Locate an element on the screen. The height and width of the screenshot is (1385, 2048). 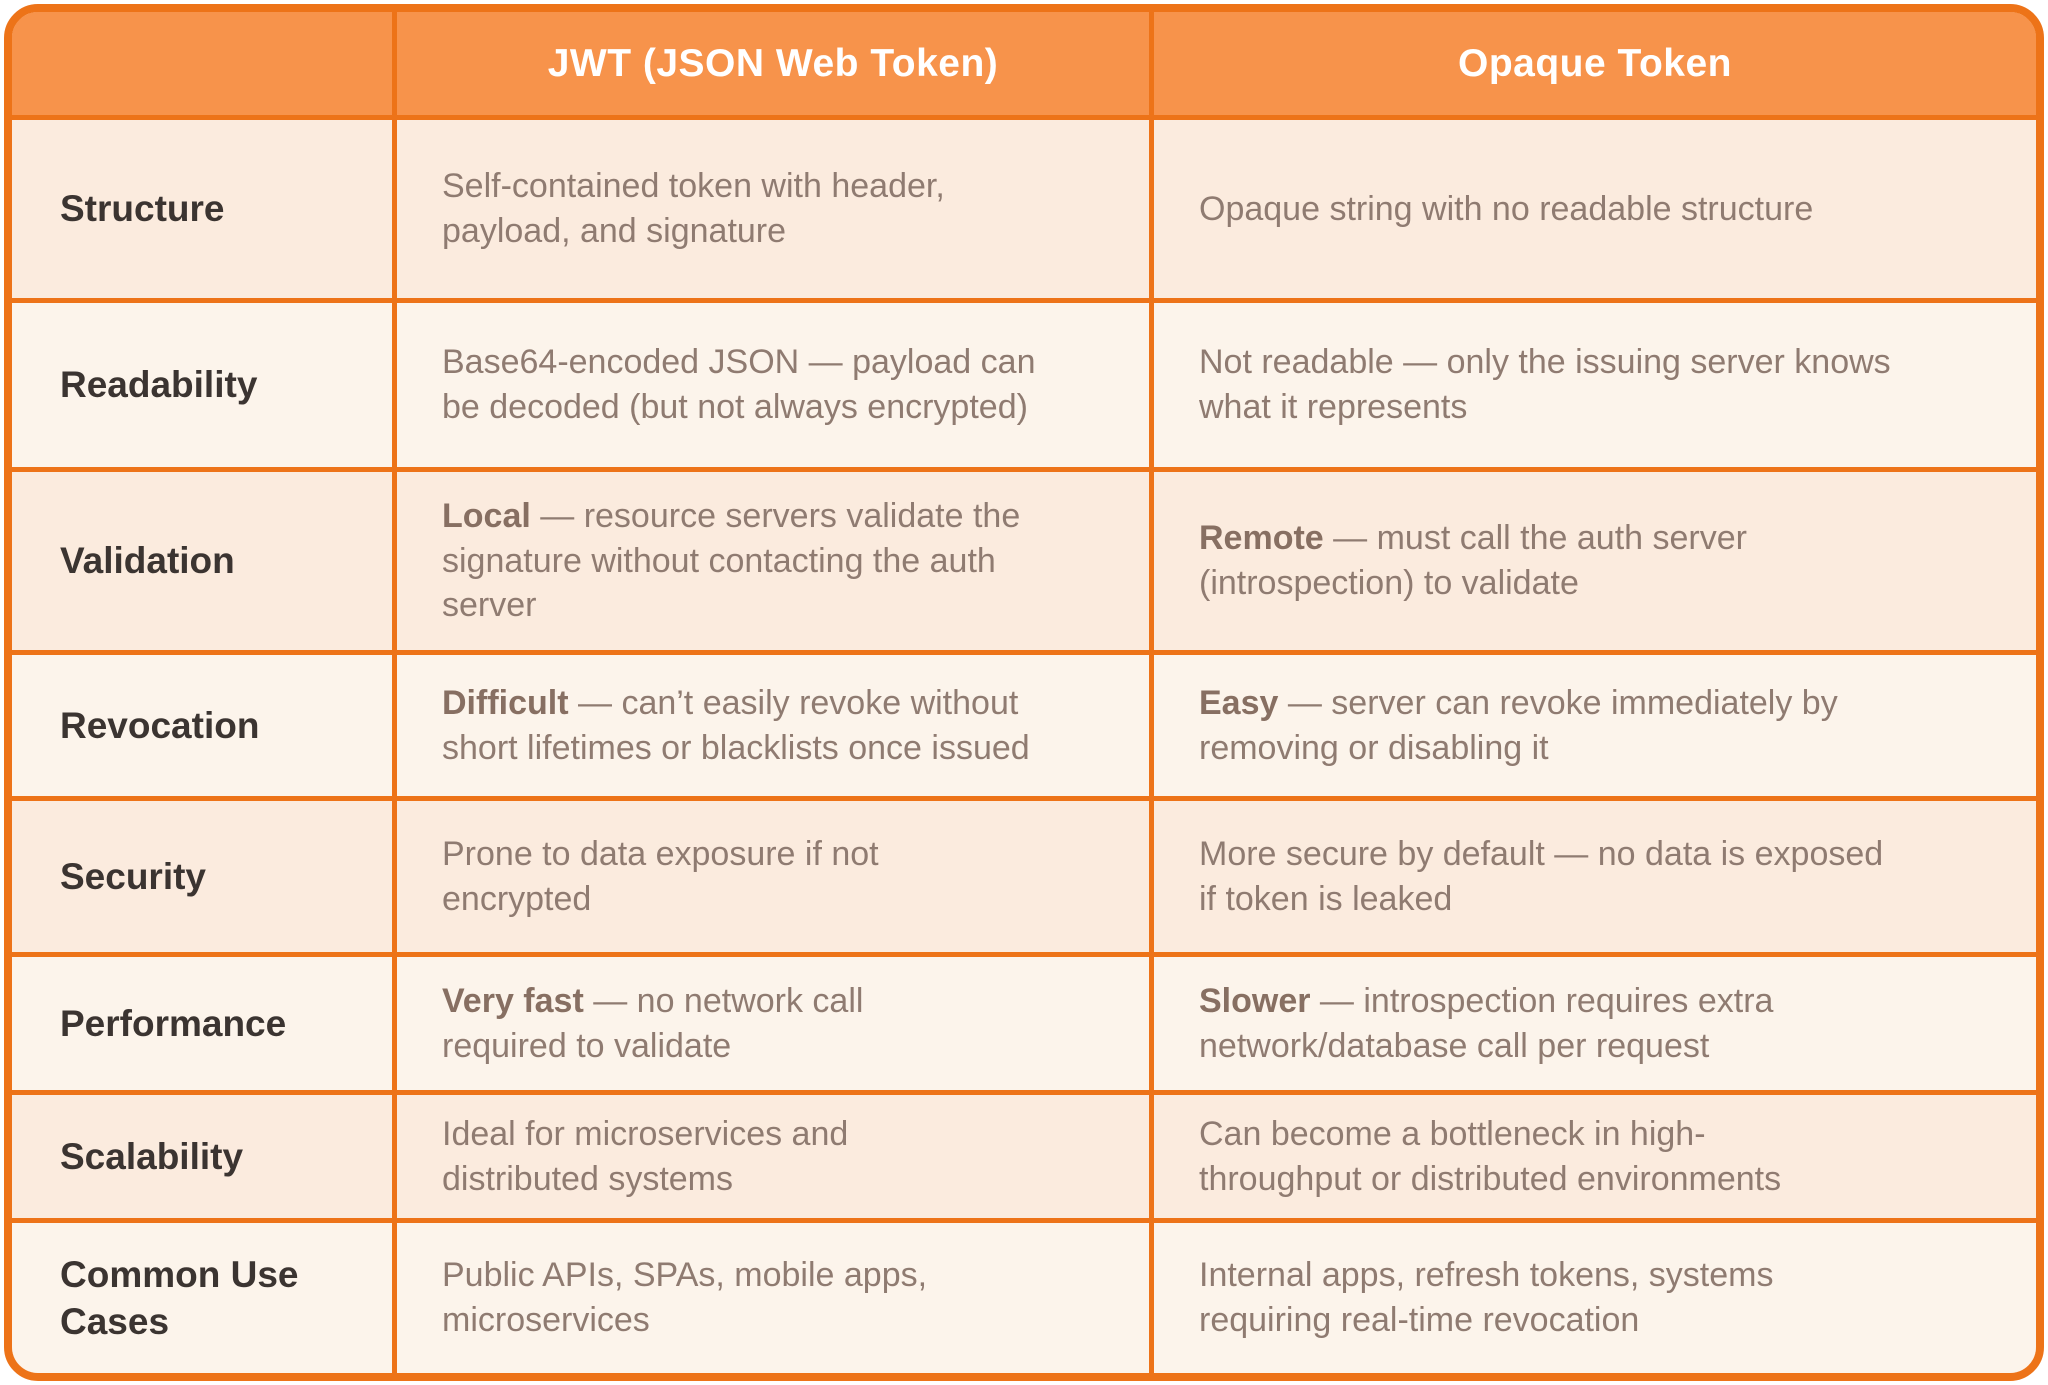
cell-body-text: Prone to data exposure if not encrypted is located at coordinates (660, 876).